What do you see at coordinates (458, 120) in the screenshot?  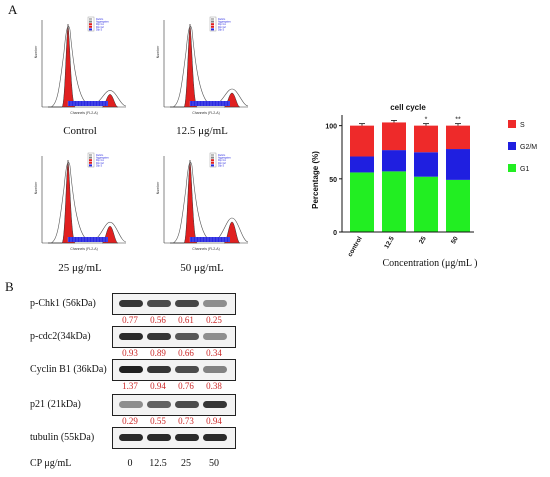 I see `significance-marker: **` at bounding box center [458, 120].